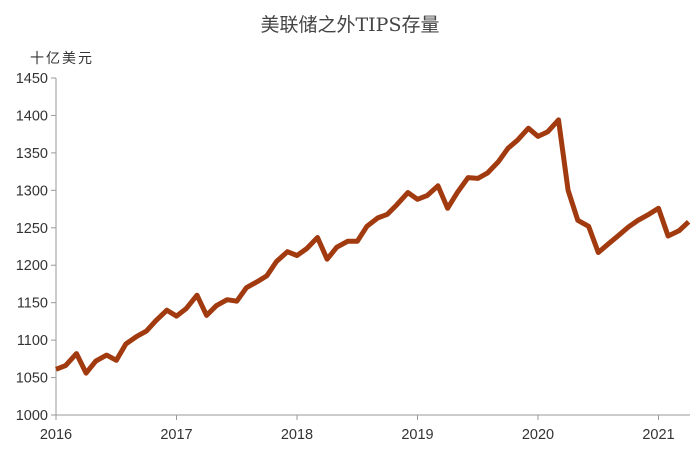  I want to click on x-tick-label: 2018, so click(297, 435).